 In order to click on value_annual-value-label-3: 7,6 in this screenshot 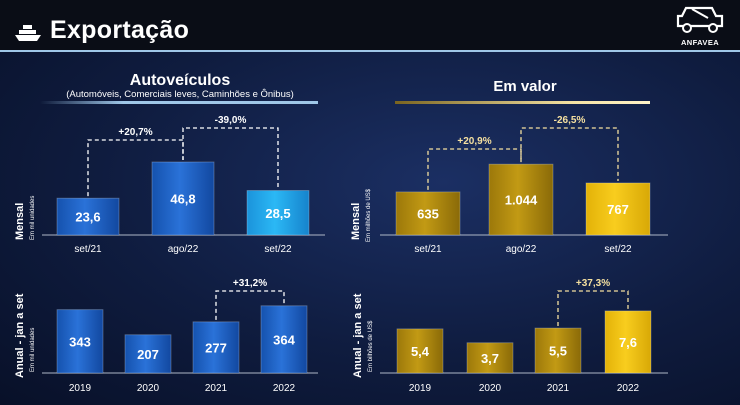, I will do `click(628, 342)`.